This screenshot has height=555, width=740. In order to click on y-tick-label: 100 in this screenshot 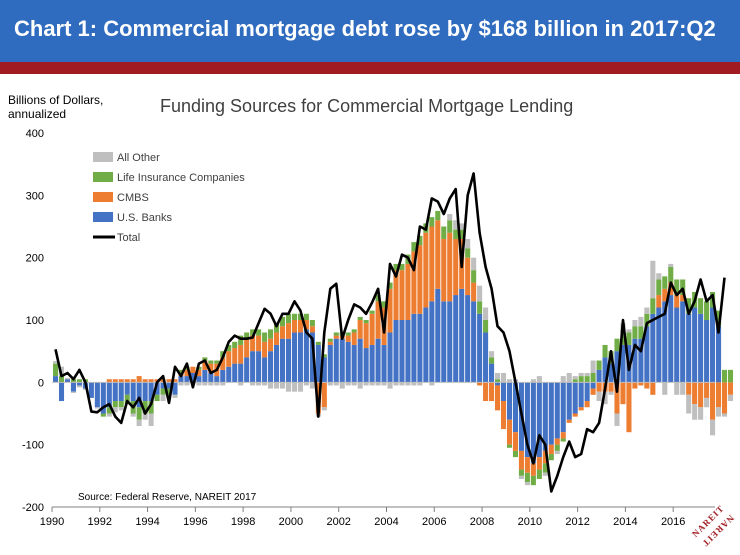, I will do `click(35, 321)`.